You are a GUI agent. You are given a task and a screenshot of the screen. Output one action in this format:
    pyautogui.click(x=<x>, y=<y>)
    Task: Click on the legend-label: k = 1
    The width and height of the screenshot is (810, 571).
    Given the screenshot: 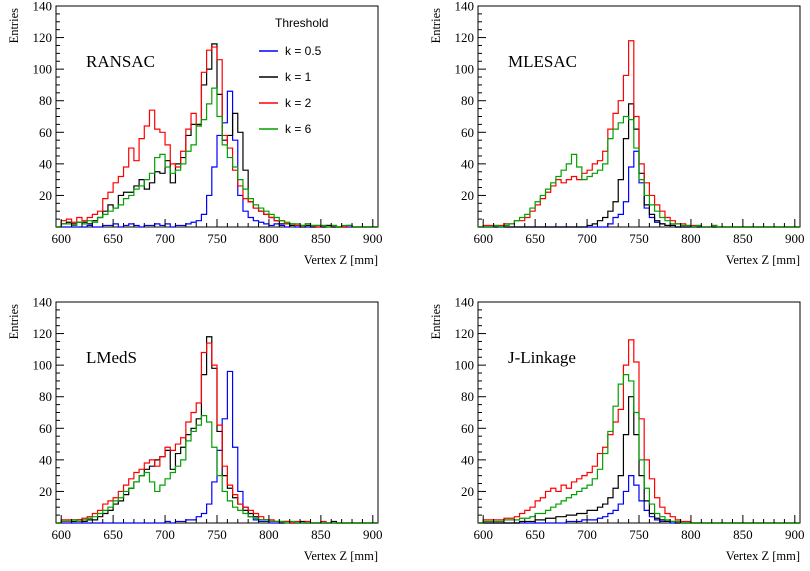 What is the action you would take?
    pyautogui.click(x=298, y=77)
    